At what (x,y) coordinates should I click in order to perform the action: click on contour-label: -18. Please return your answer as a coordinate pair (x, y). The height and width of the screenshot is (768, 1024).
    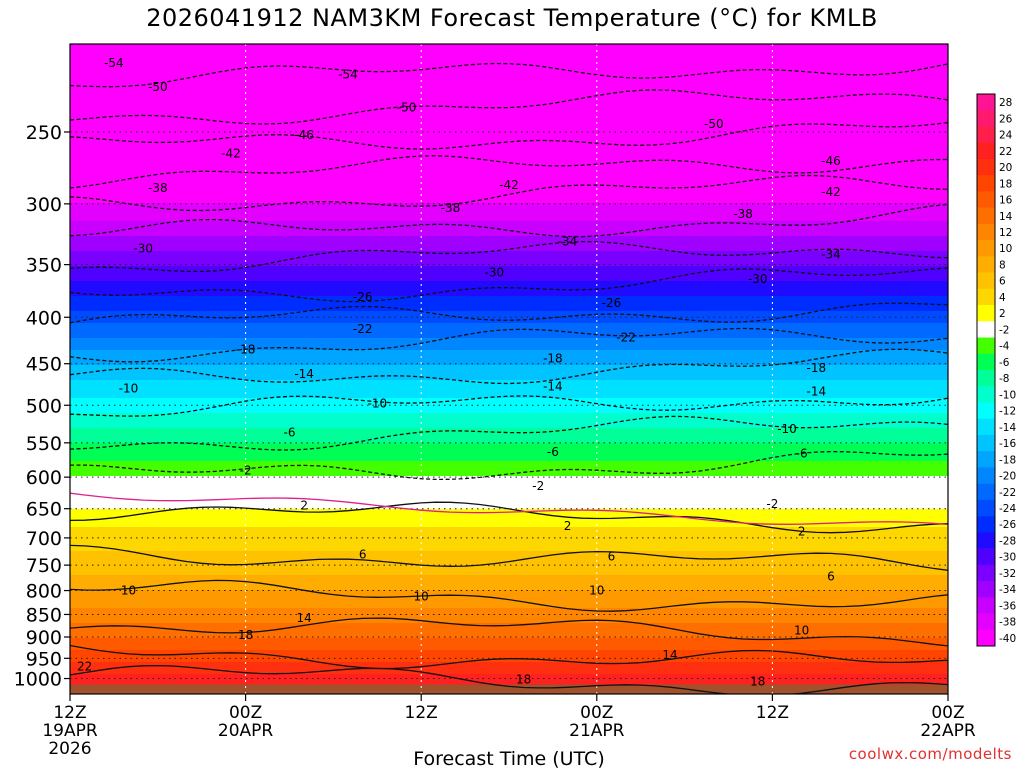
    Looking at the image, I should click on (553, 358).